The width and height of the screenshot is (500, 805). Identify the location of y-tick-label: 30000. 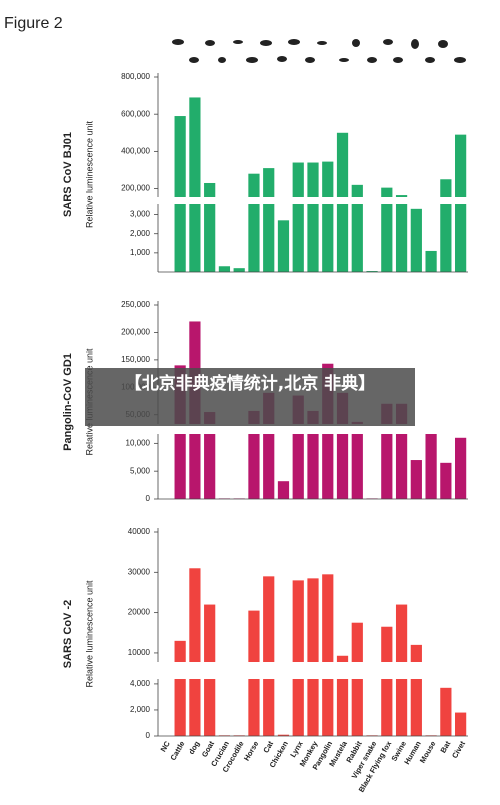
(139, 571).